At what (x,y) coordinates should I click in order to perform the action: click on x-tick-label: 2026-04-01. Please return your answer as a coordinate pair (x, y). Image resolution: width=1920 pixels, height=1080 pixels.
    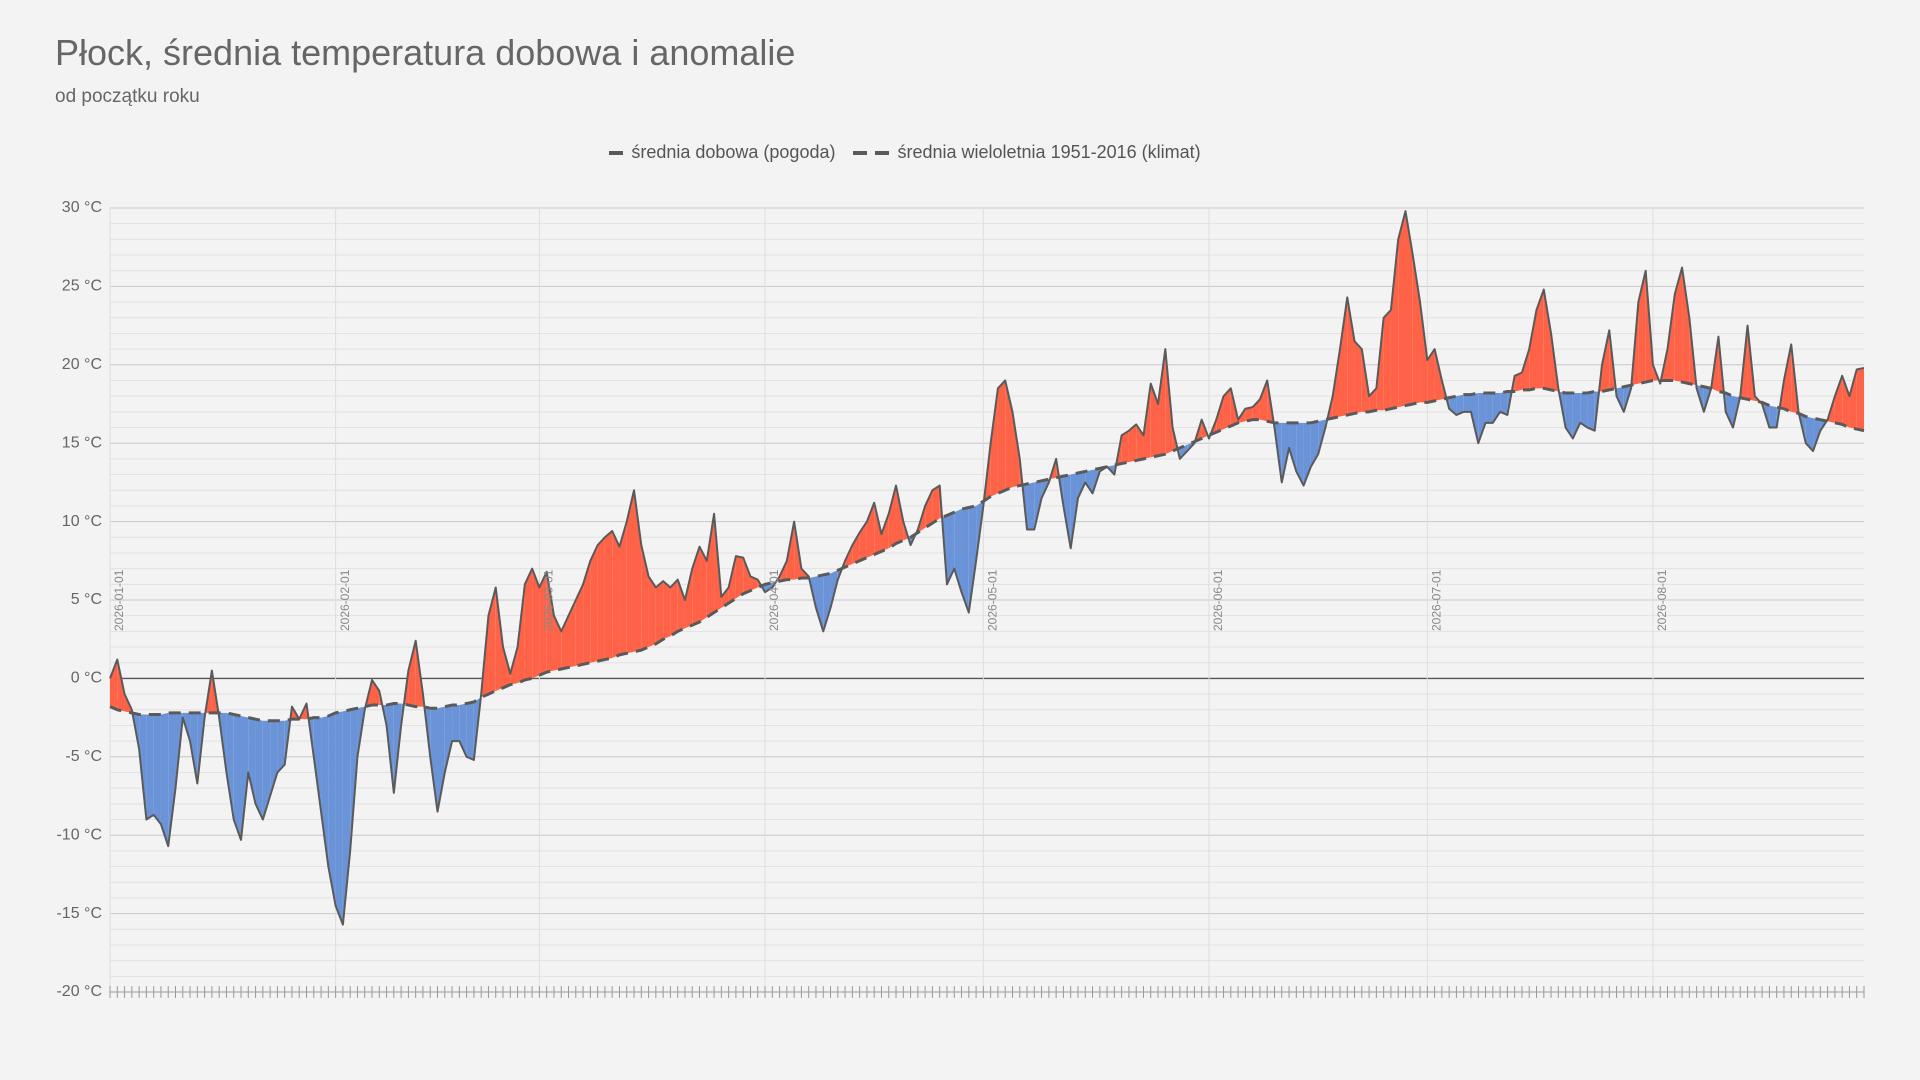
    Looking at the image, I should click on (774, 600).